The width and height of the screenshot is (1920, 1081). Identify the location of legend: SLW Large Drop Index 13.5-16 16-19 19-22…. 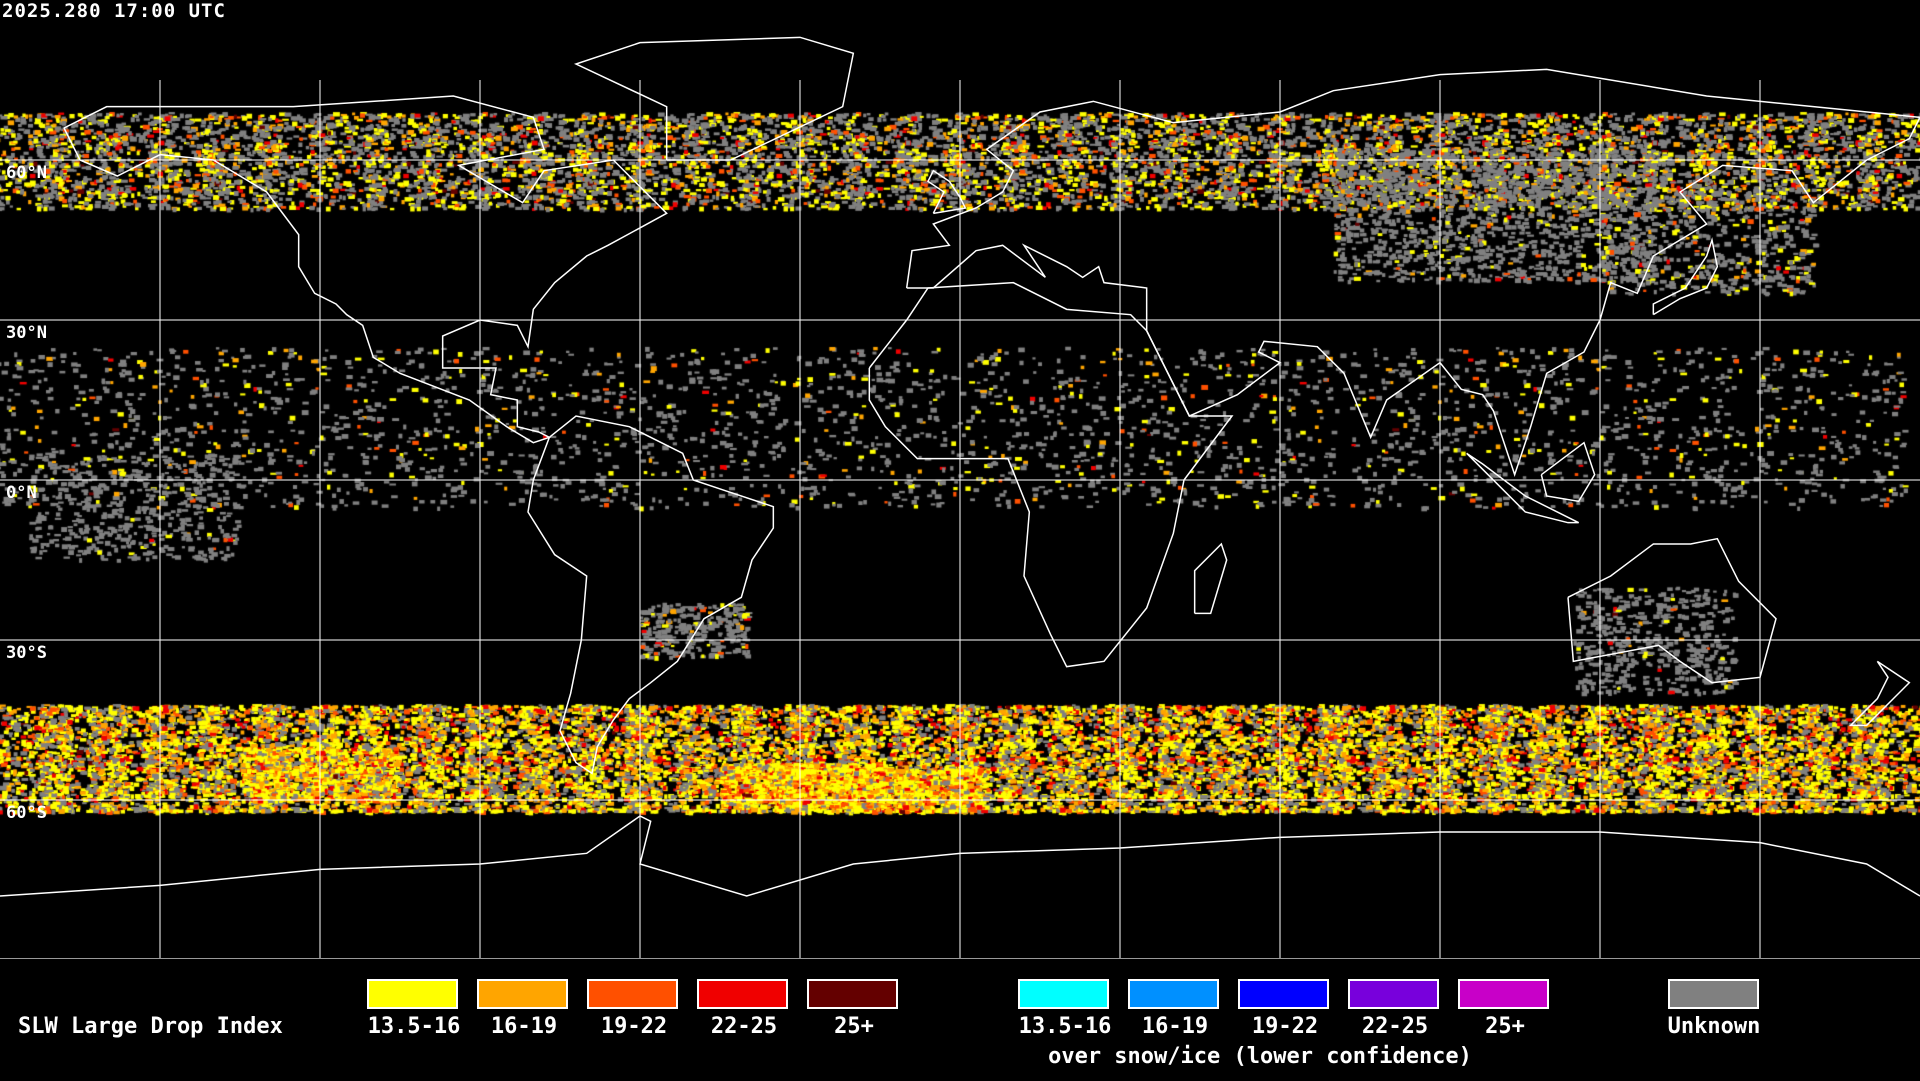
(960, 1019).